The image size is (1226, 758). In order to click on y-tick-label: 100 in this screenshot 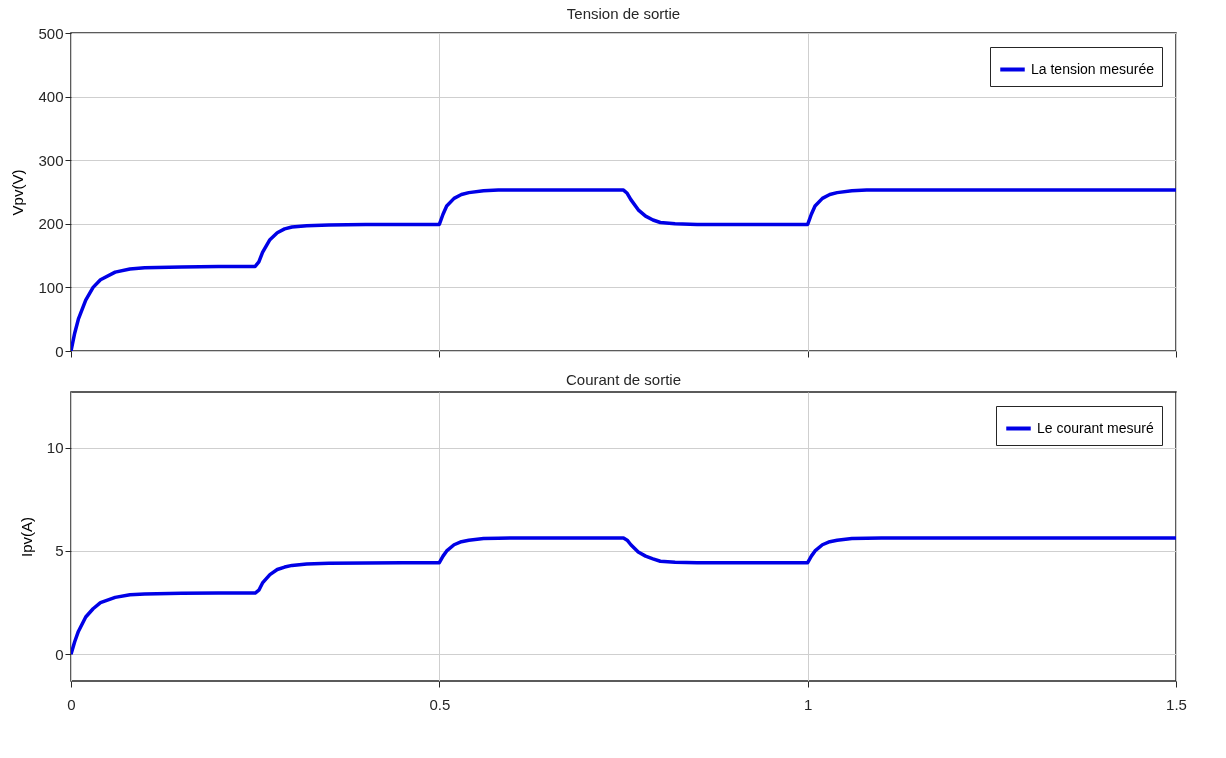, I will do `click(51, 287)`.